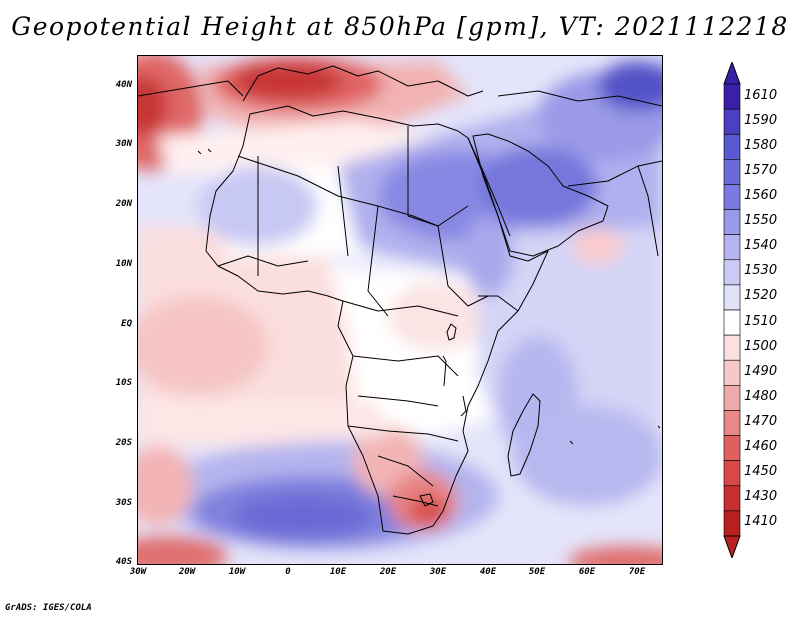 The width and height of the screenshot is (800, 618). What do you see at coordinates (123, 144) in the screenshot?
I see `lat-label-30n: 30N` at bounding box center [123, 144].